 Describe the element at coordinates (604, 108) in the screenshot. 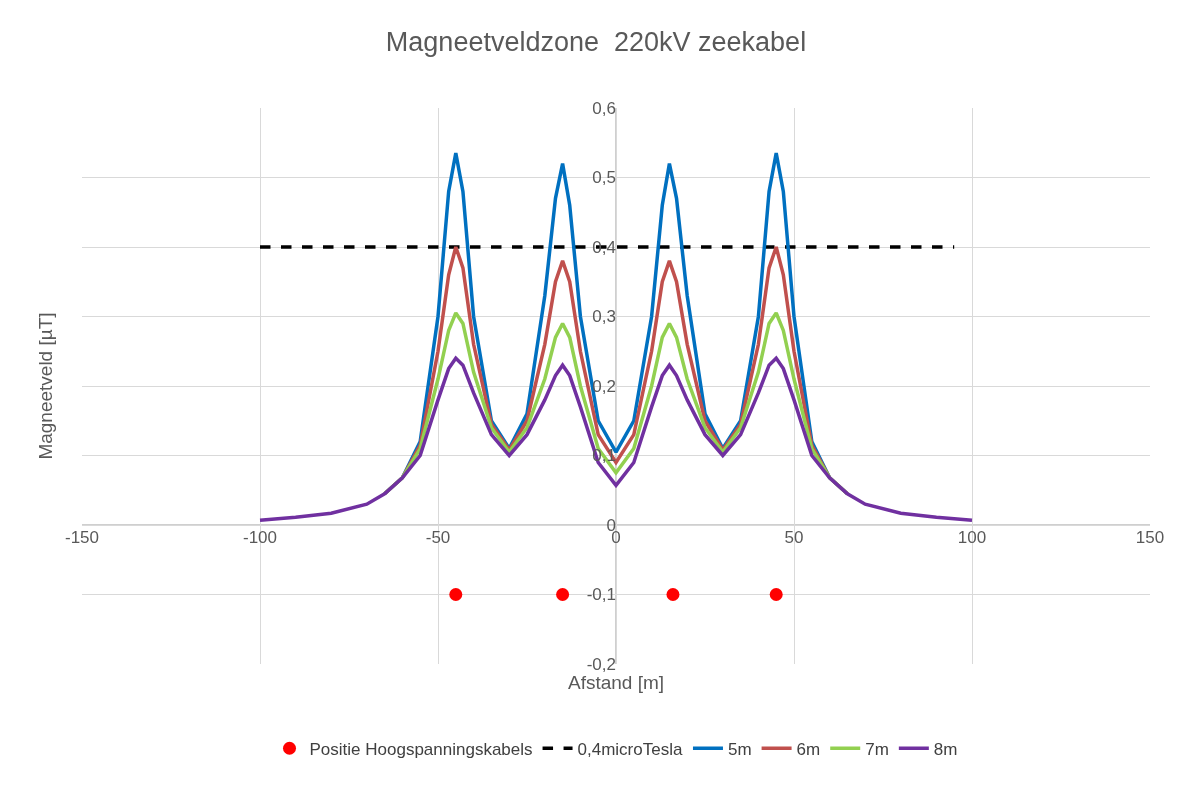

I see `y-tick-label: 0,6` at that location.